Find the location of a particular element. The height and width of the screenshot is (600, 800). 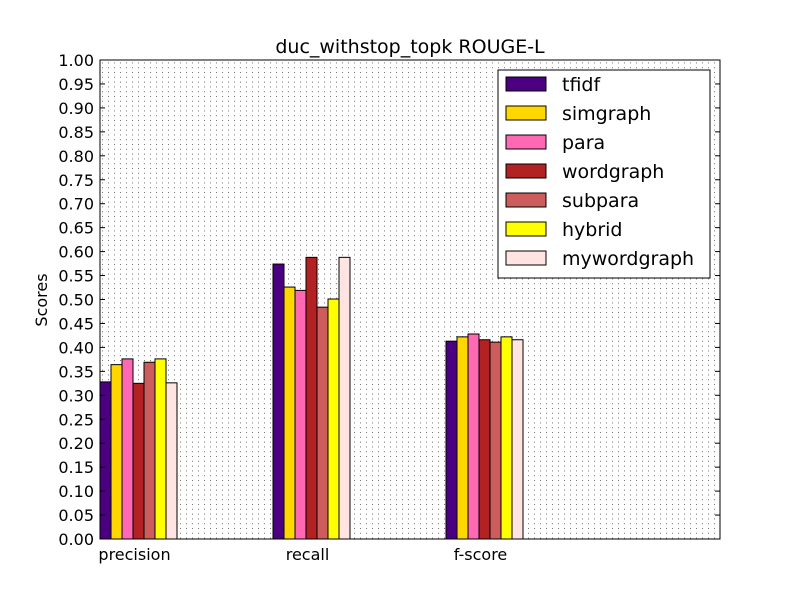

y-tick-label: 0.90 is located at coordinates (76, 108).